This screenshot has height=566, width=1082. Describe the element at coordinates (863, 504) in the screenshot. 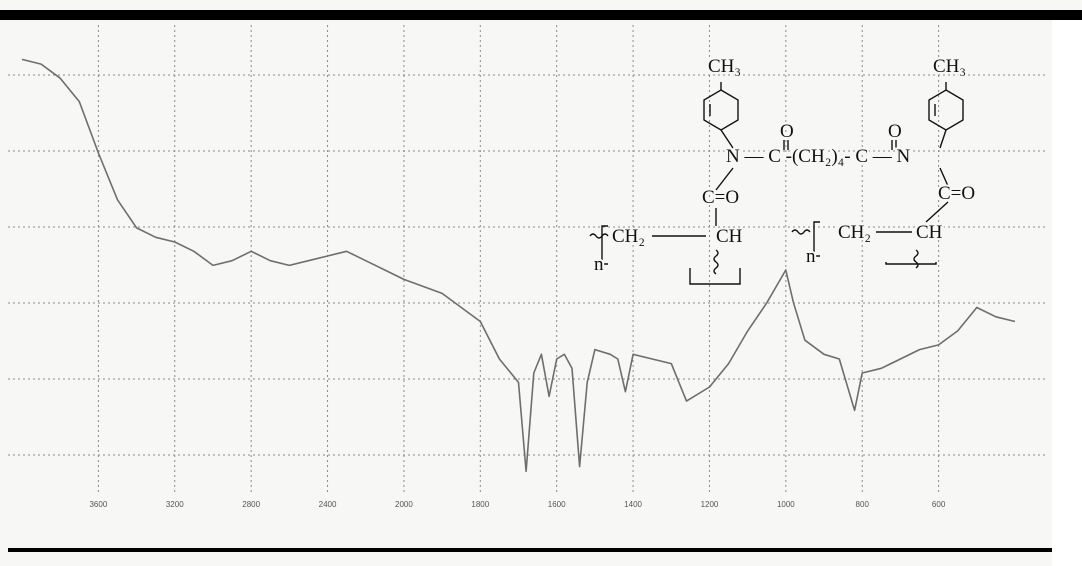

I see `x-tick-label: 800` at that location.